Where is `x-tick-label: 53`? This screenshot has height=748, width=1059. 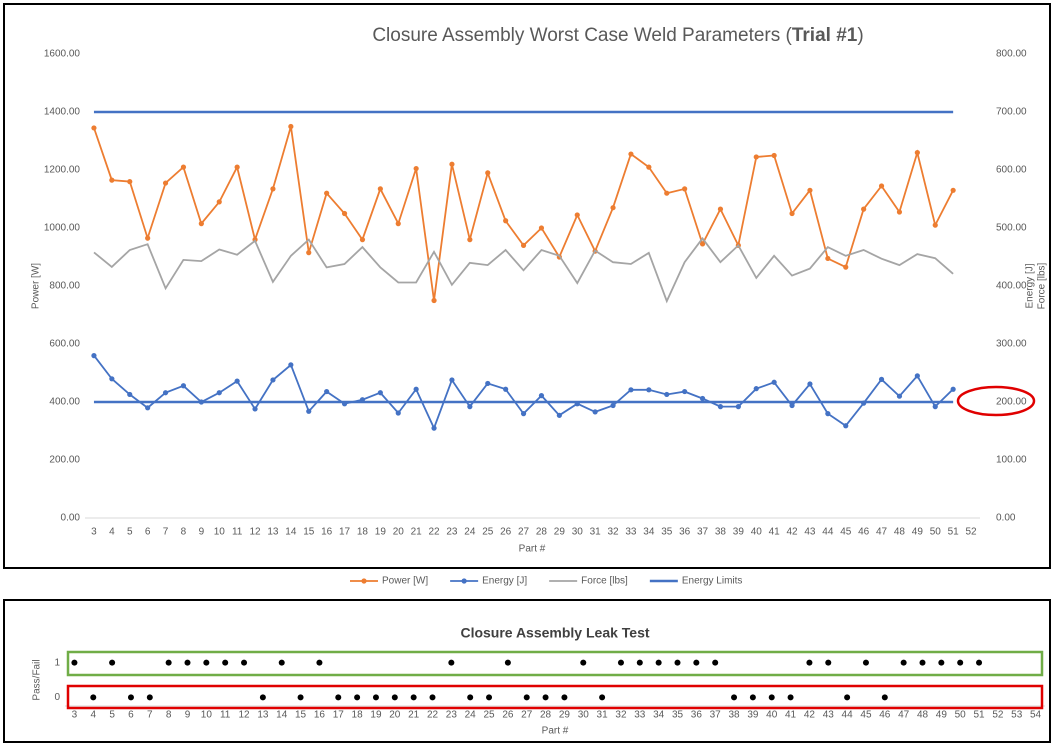 x-tick-label: 53 is located at coordinates (1017, 715).